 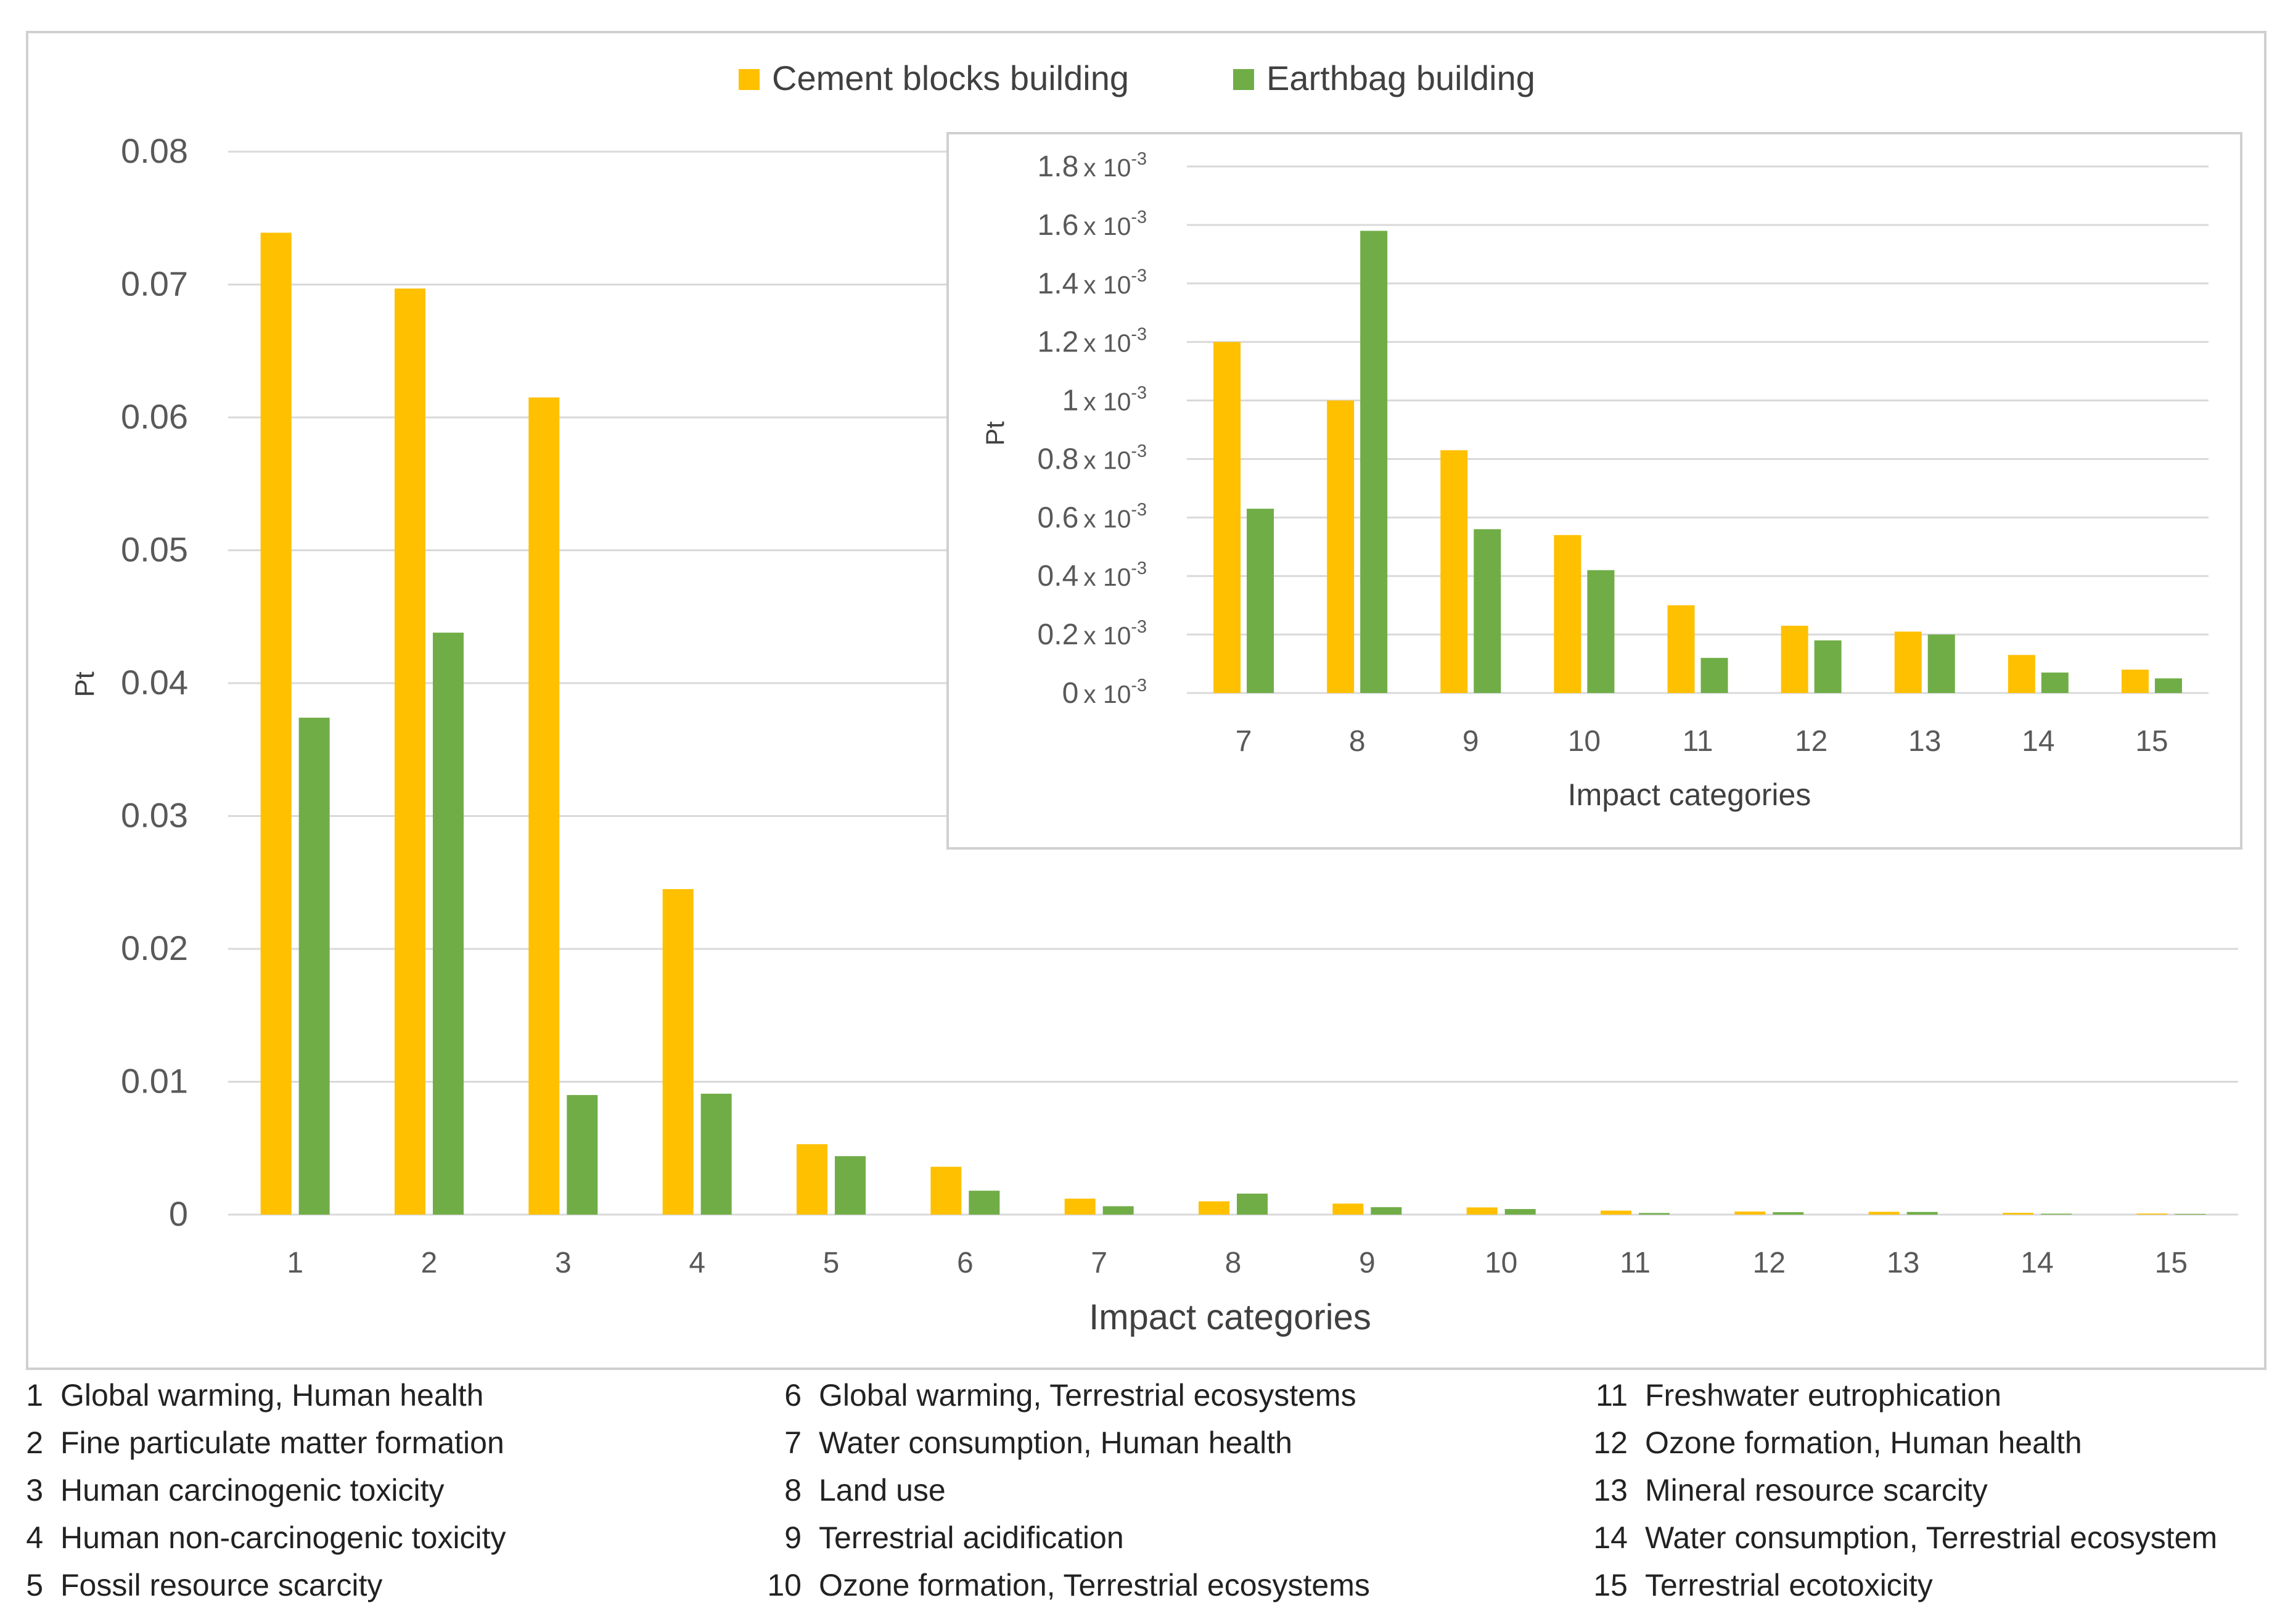 What do you see at coordinates (34, 1395) in the screenshot?
I see `category-key-number: 1` at bounding box center [34, 1395].